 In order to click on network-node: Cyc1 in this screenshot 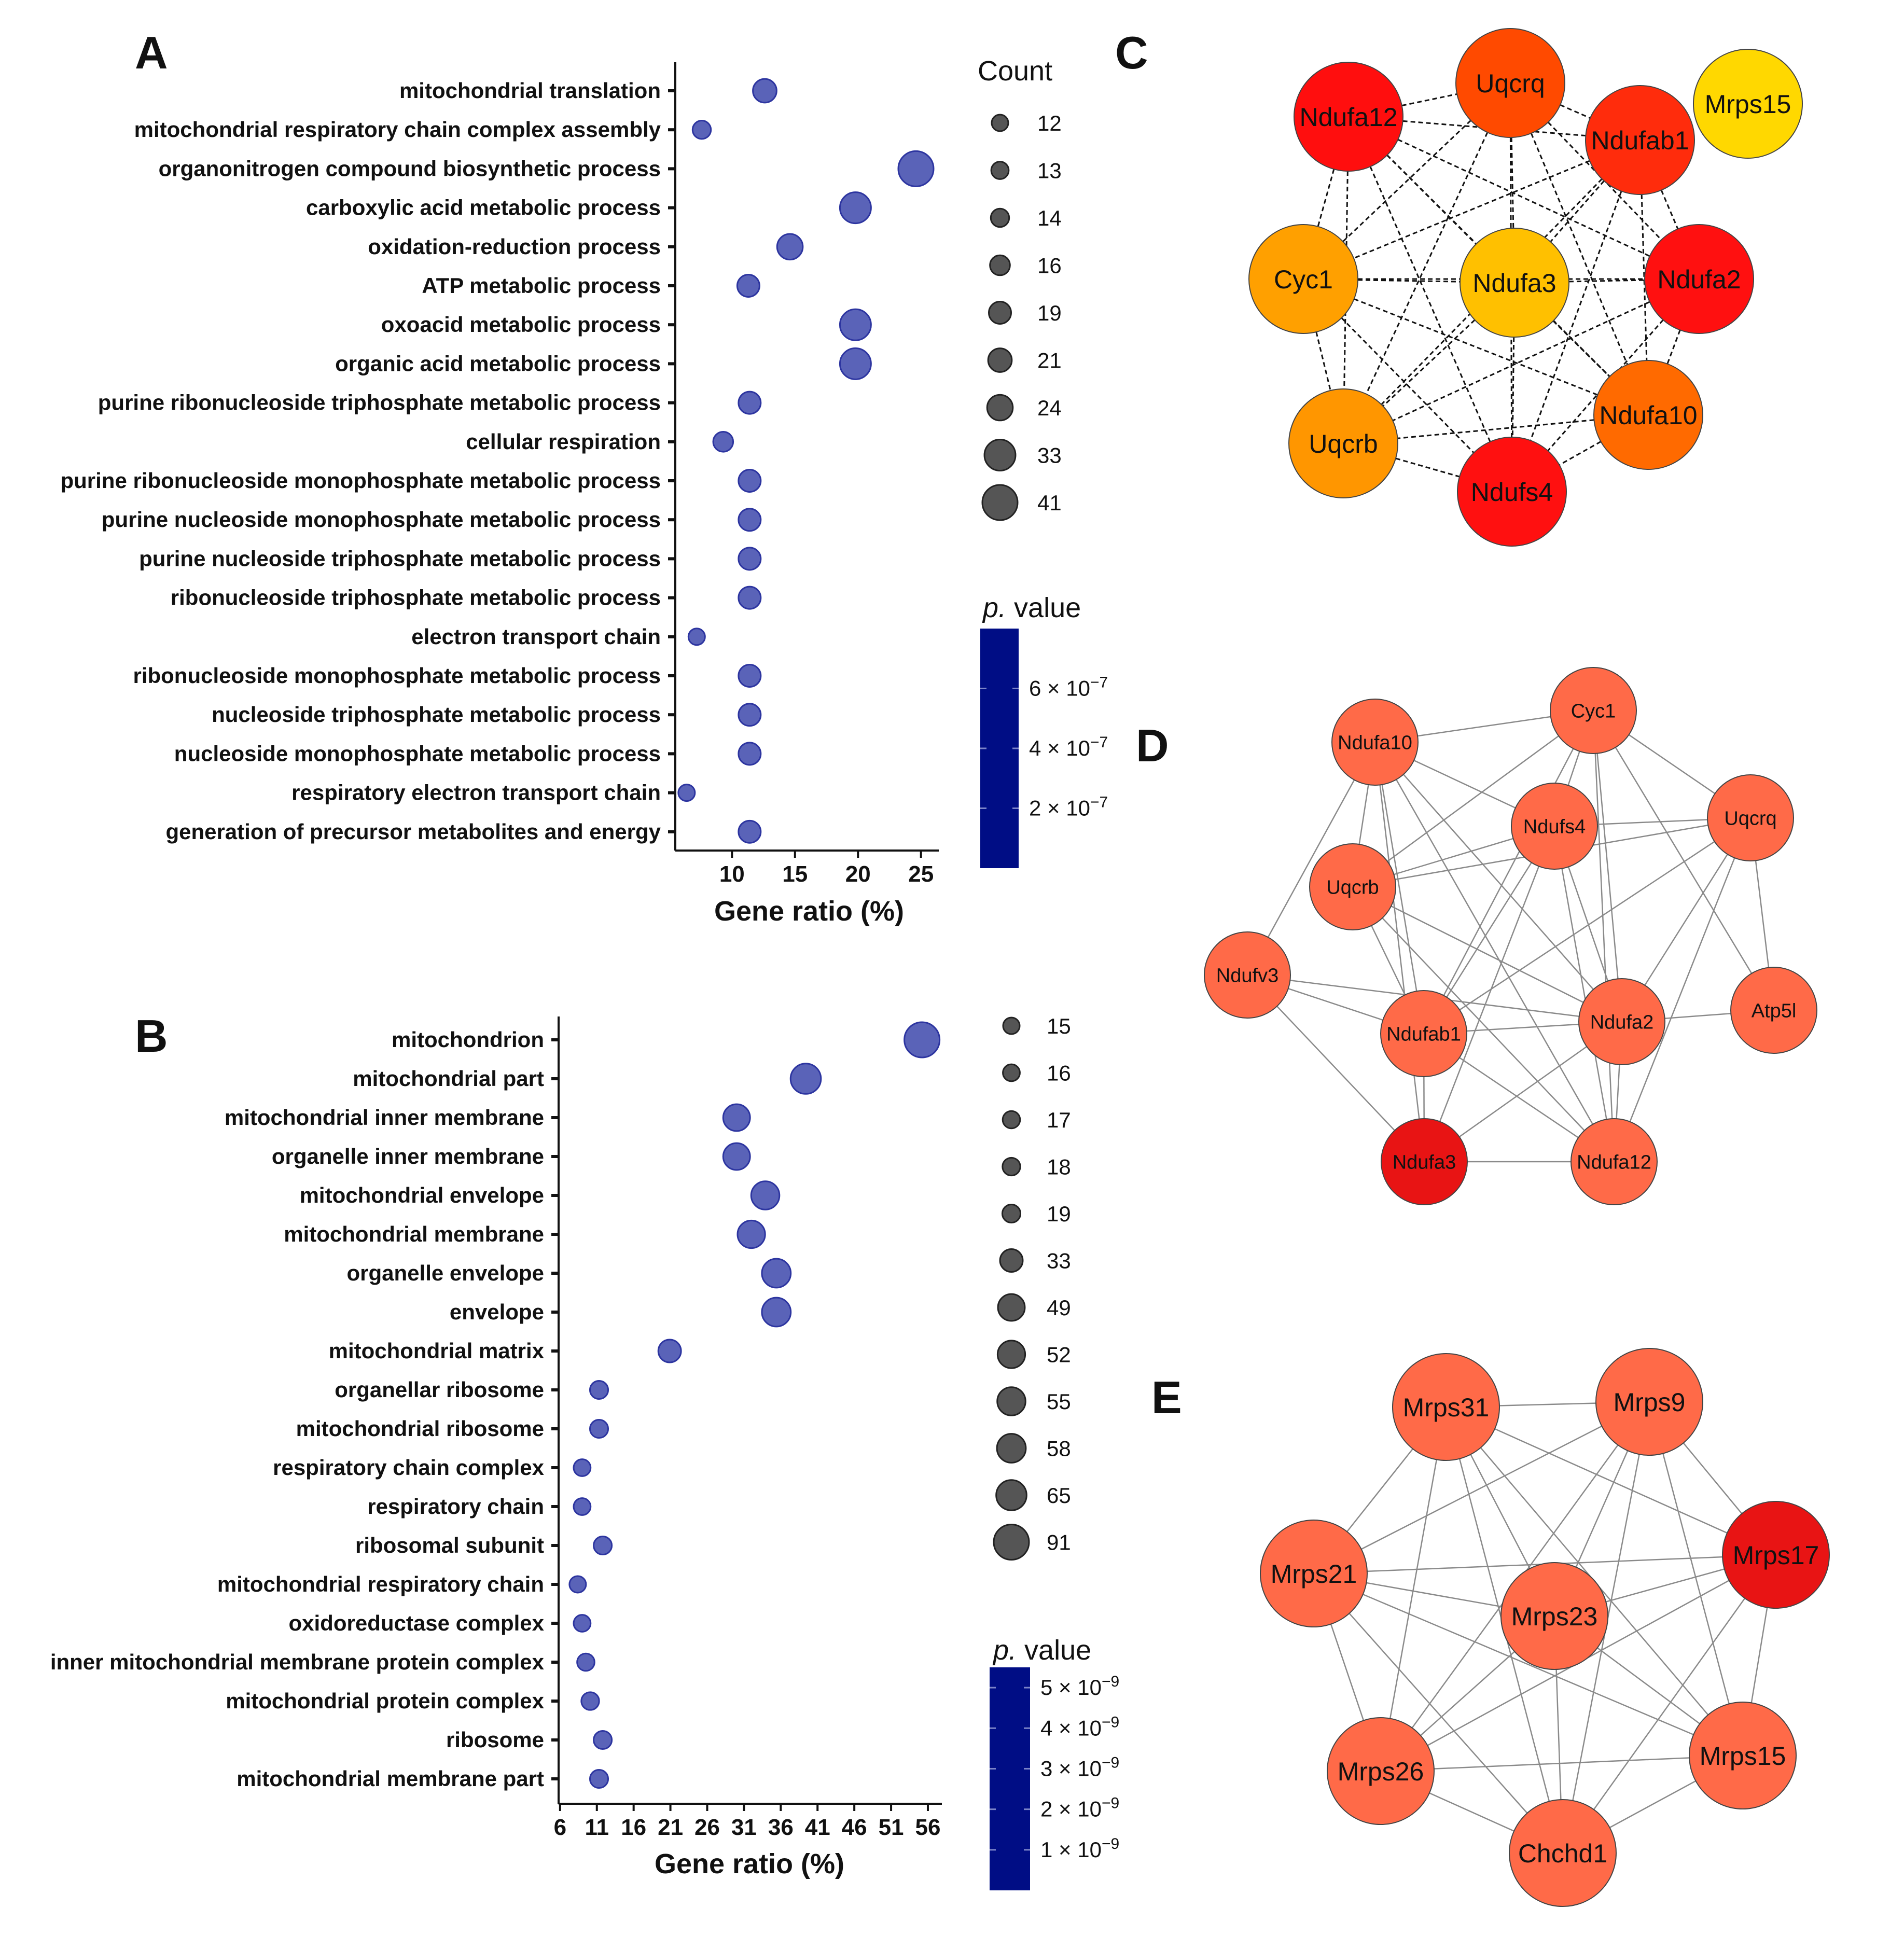, I will do `click(1303, 279)`.